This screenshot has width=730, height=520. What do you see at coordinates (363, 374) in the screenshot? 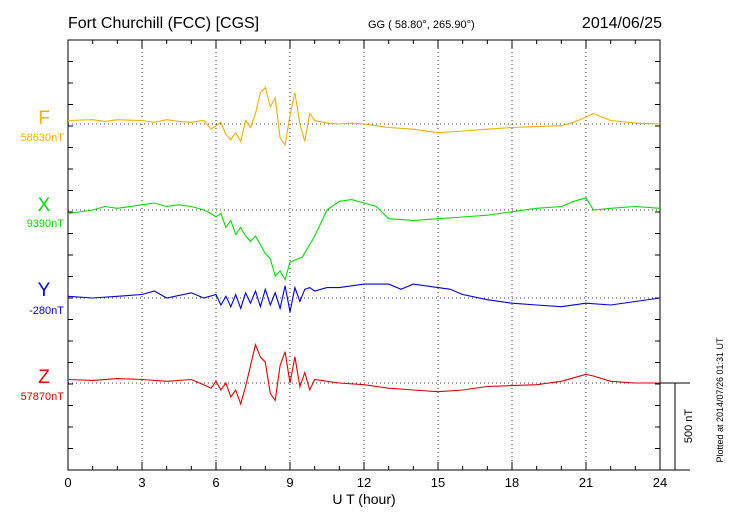
I see `series-z-line` at bounding box center [363, 374].